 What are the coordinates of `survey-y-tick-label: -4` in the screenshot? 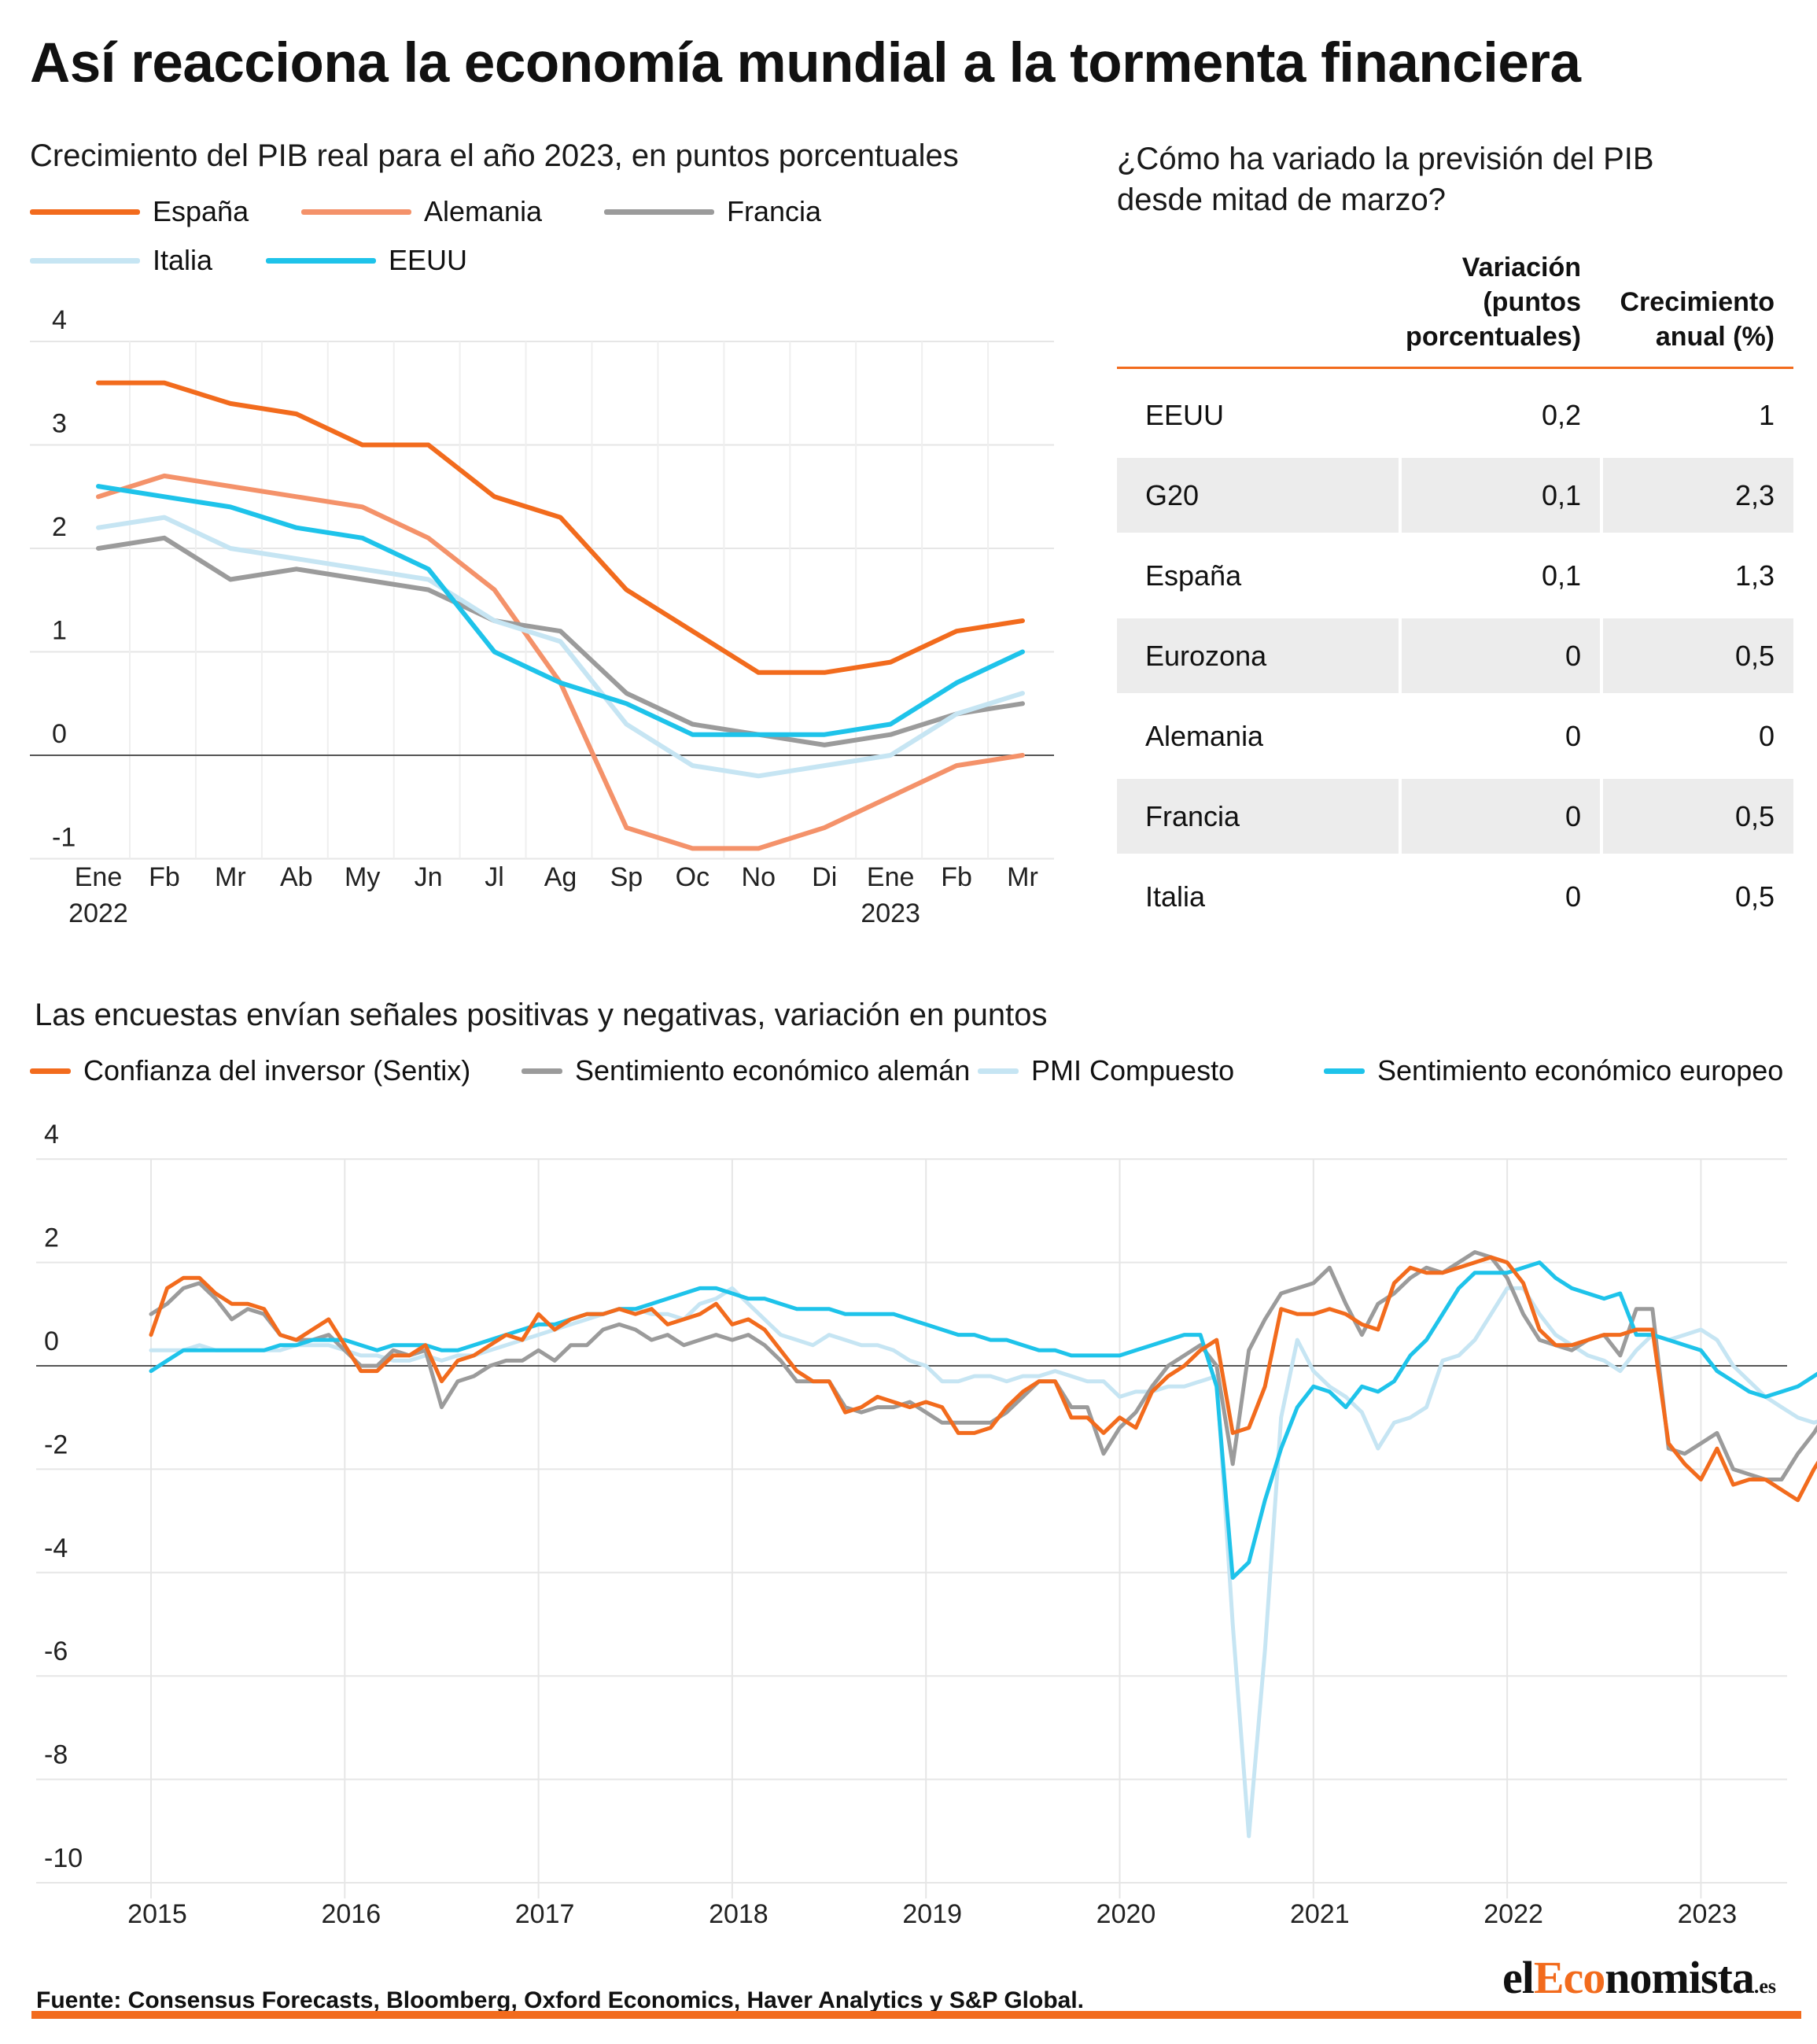 It's located at (56, 1548).